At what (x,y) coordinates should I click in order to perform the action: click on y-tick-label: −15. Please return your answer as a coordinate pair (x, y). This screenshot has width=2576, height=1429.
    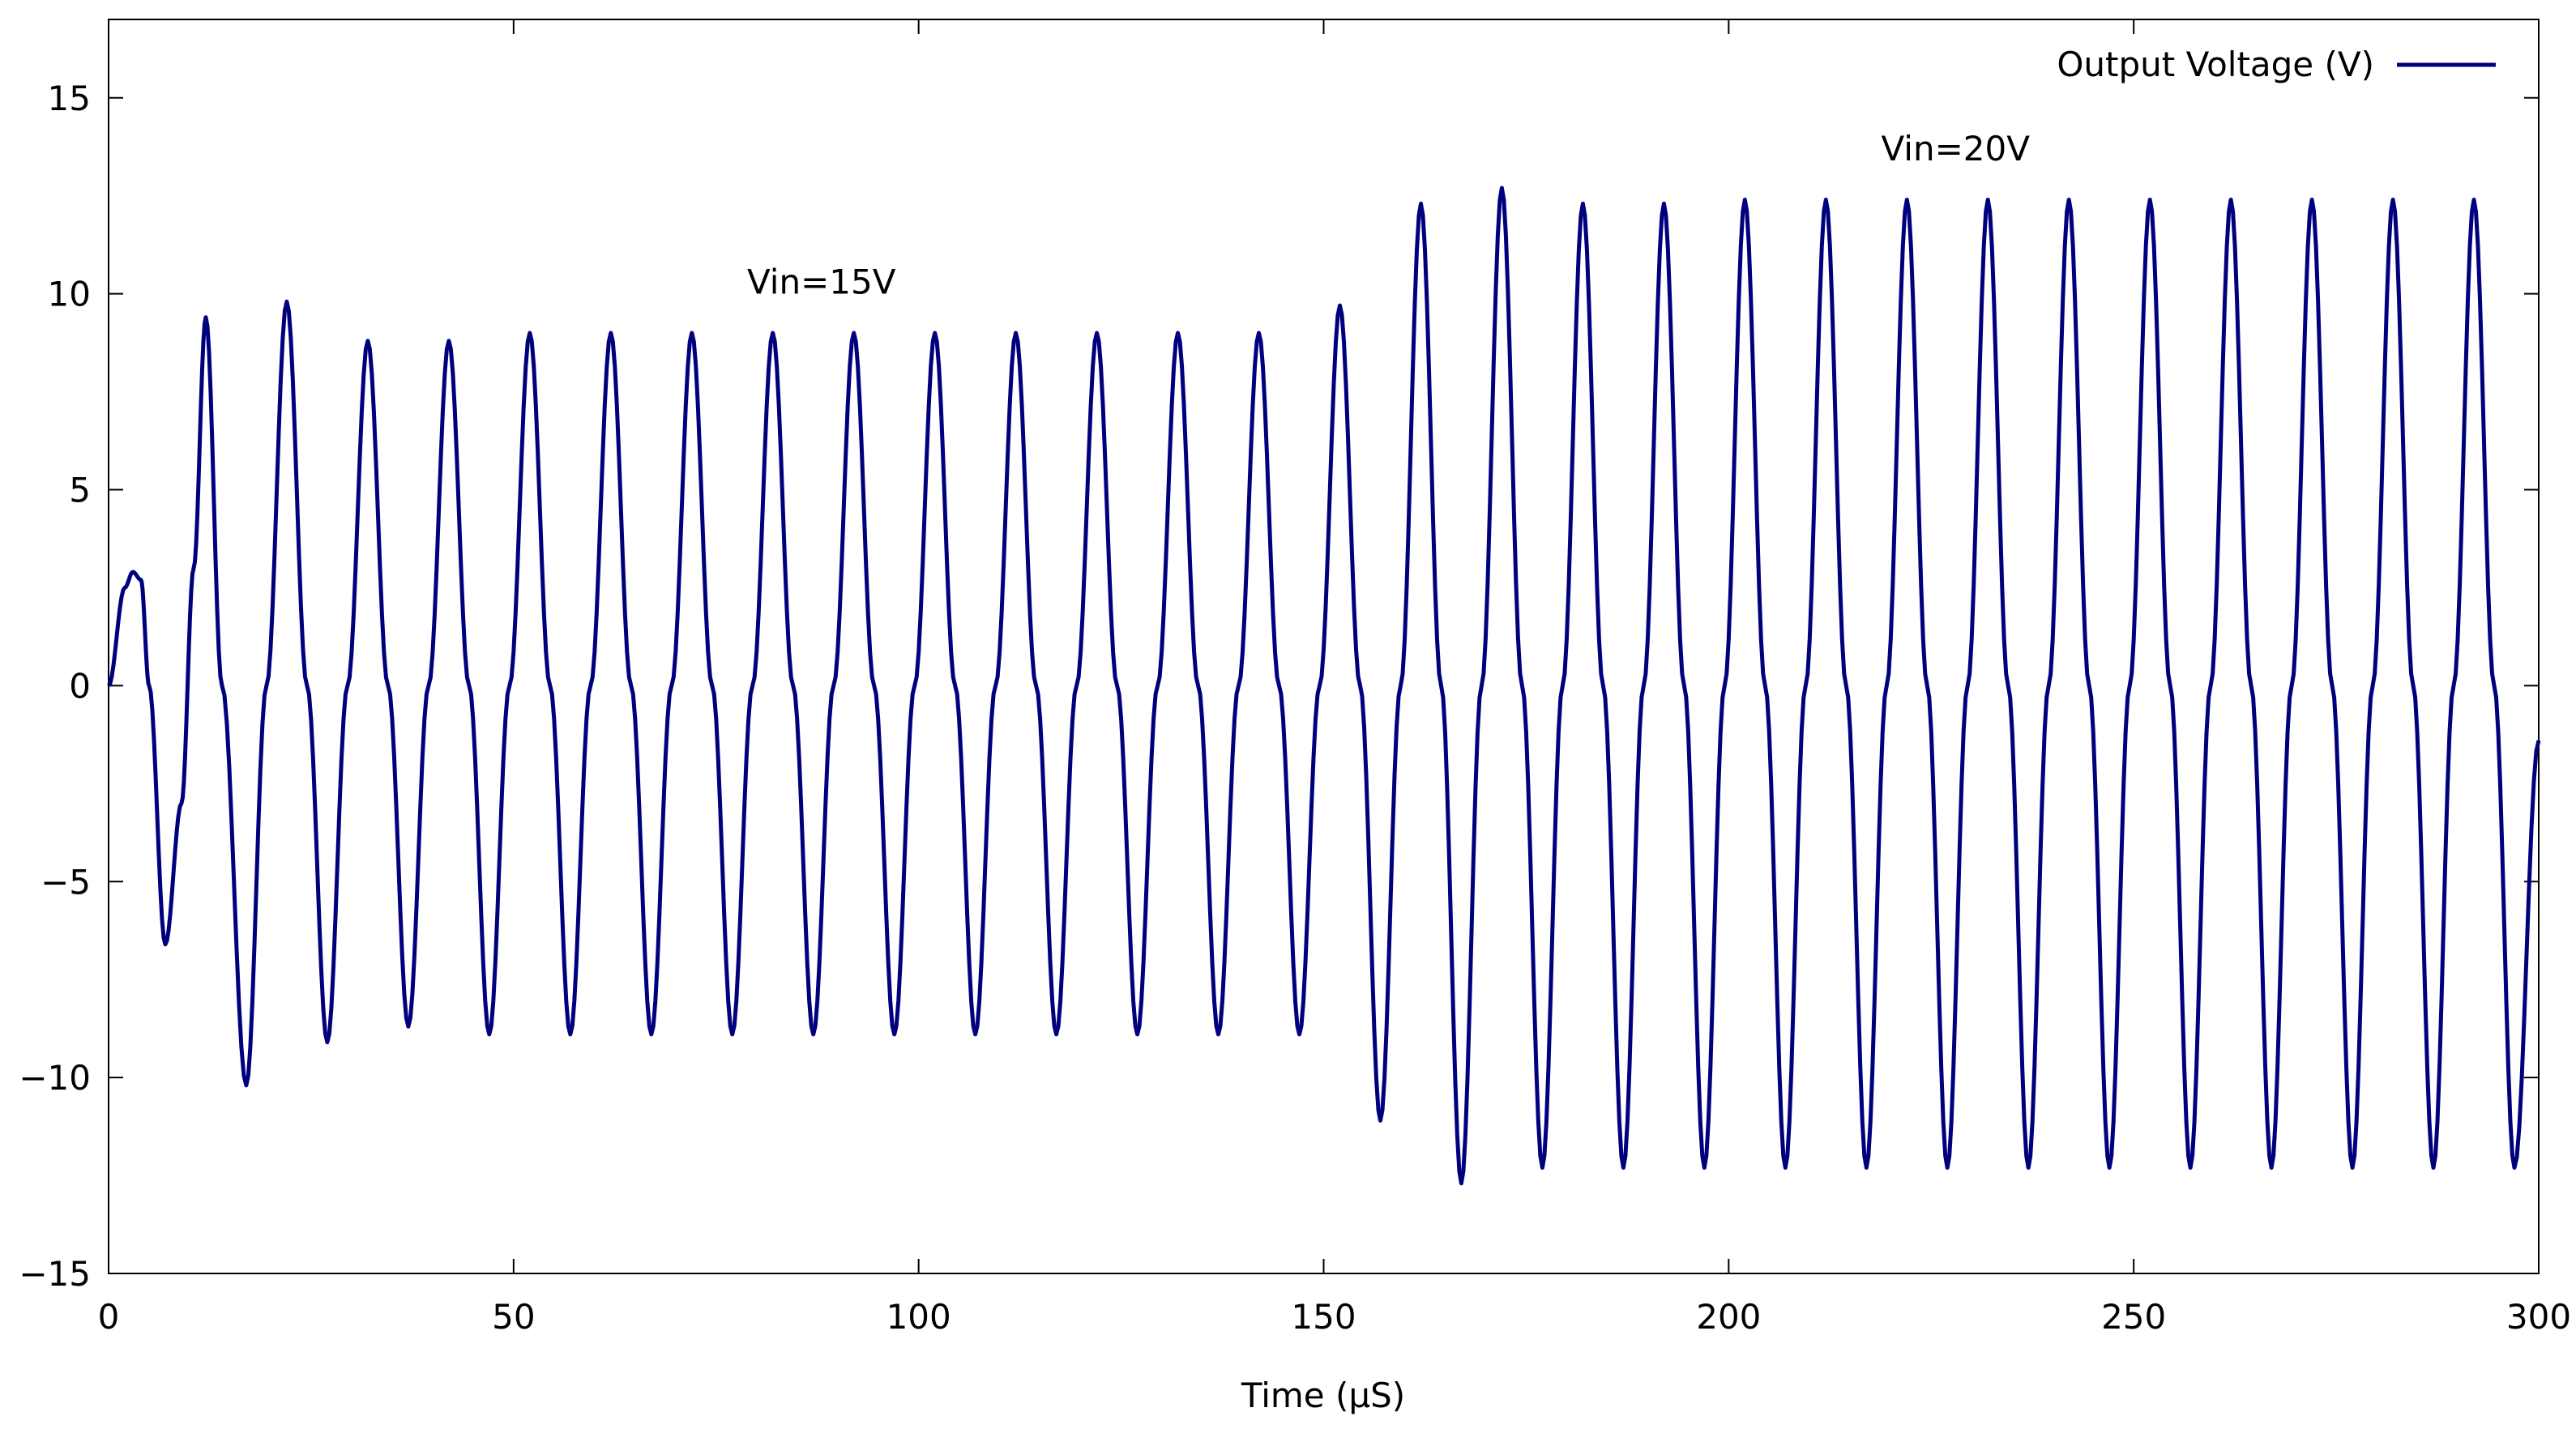
    Looking at the image, I should click on (55, 1274).